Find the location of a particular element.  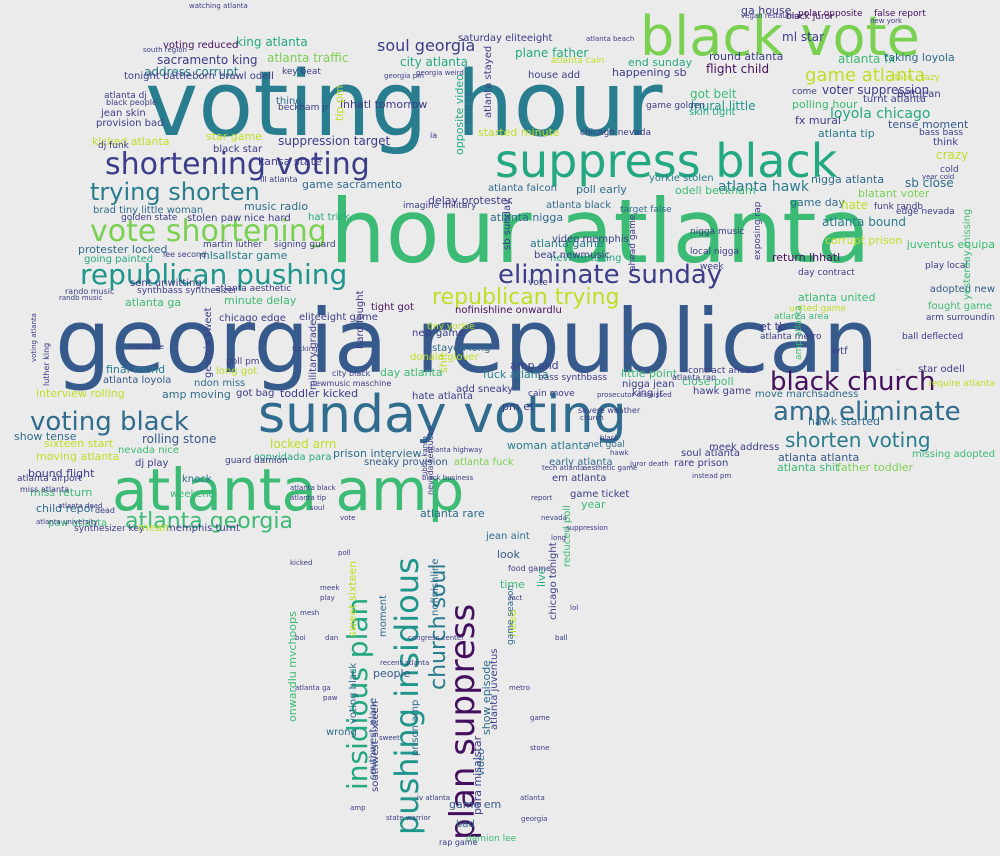

cloud-word: show tense is located at coordinates (45, 436).